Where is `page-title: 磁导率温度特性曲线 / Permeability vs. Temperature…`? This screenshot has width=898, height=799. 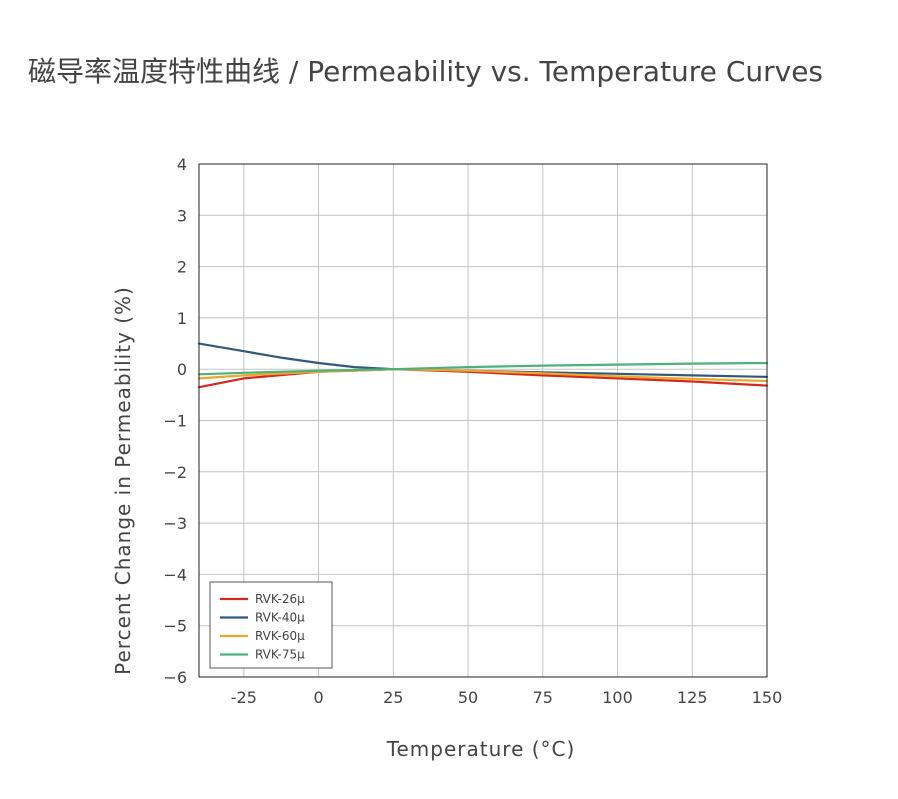
page-title: 磁导率温度特性曲线 / Permeability vs. Temperature… is located at coordinates (426, 71).